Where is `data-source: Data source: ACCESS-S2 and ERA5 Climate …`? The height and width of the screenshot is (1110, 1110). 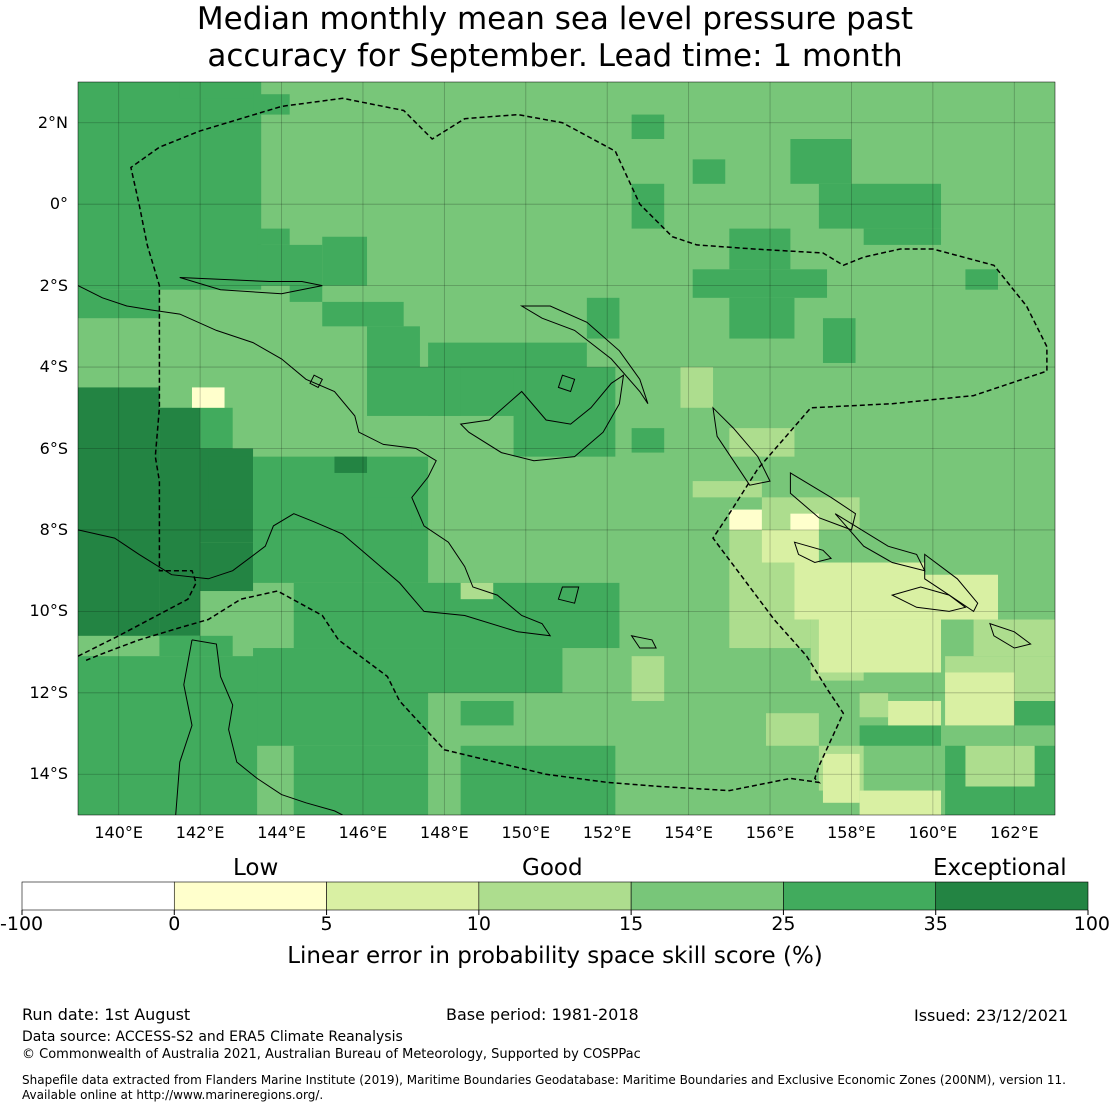
data-source: Data source: ACCESS-S2 and ERA5 Climate … is located at coordinates (212, 1037).